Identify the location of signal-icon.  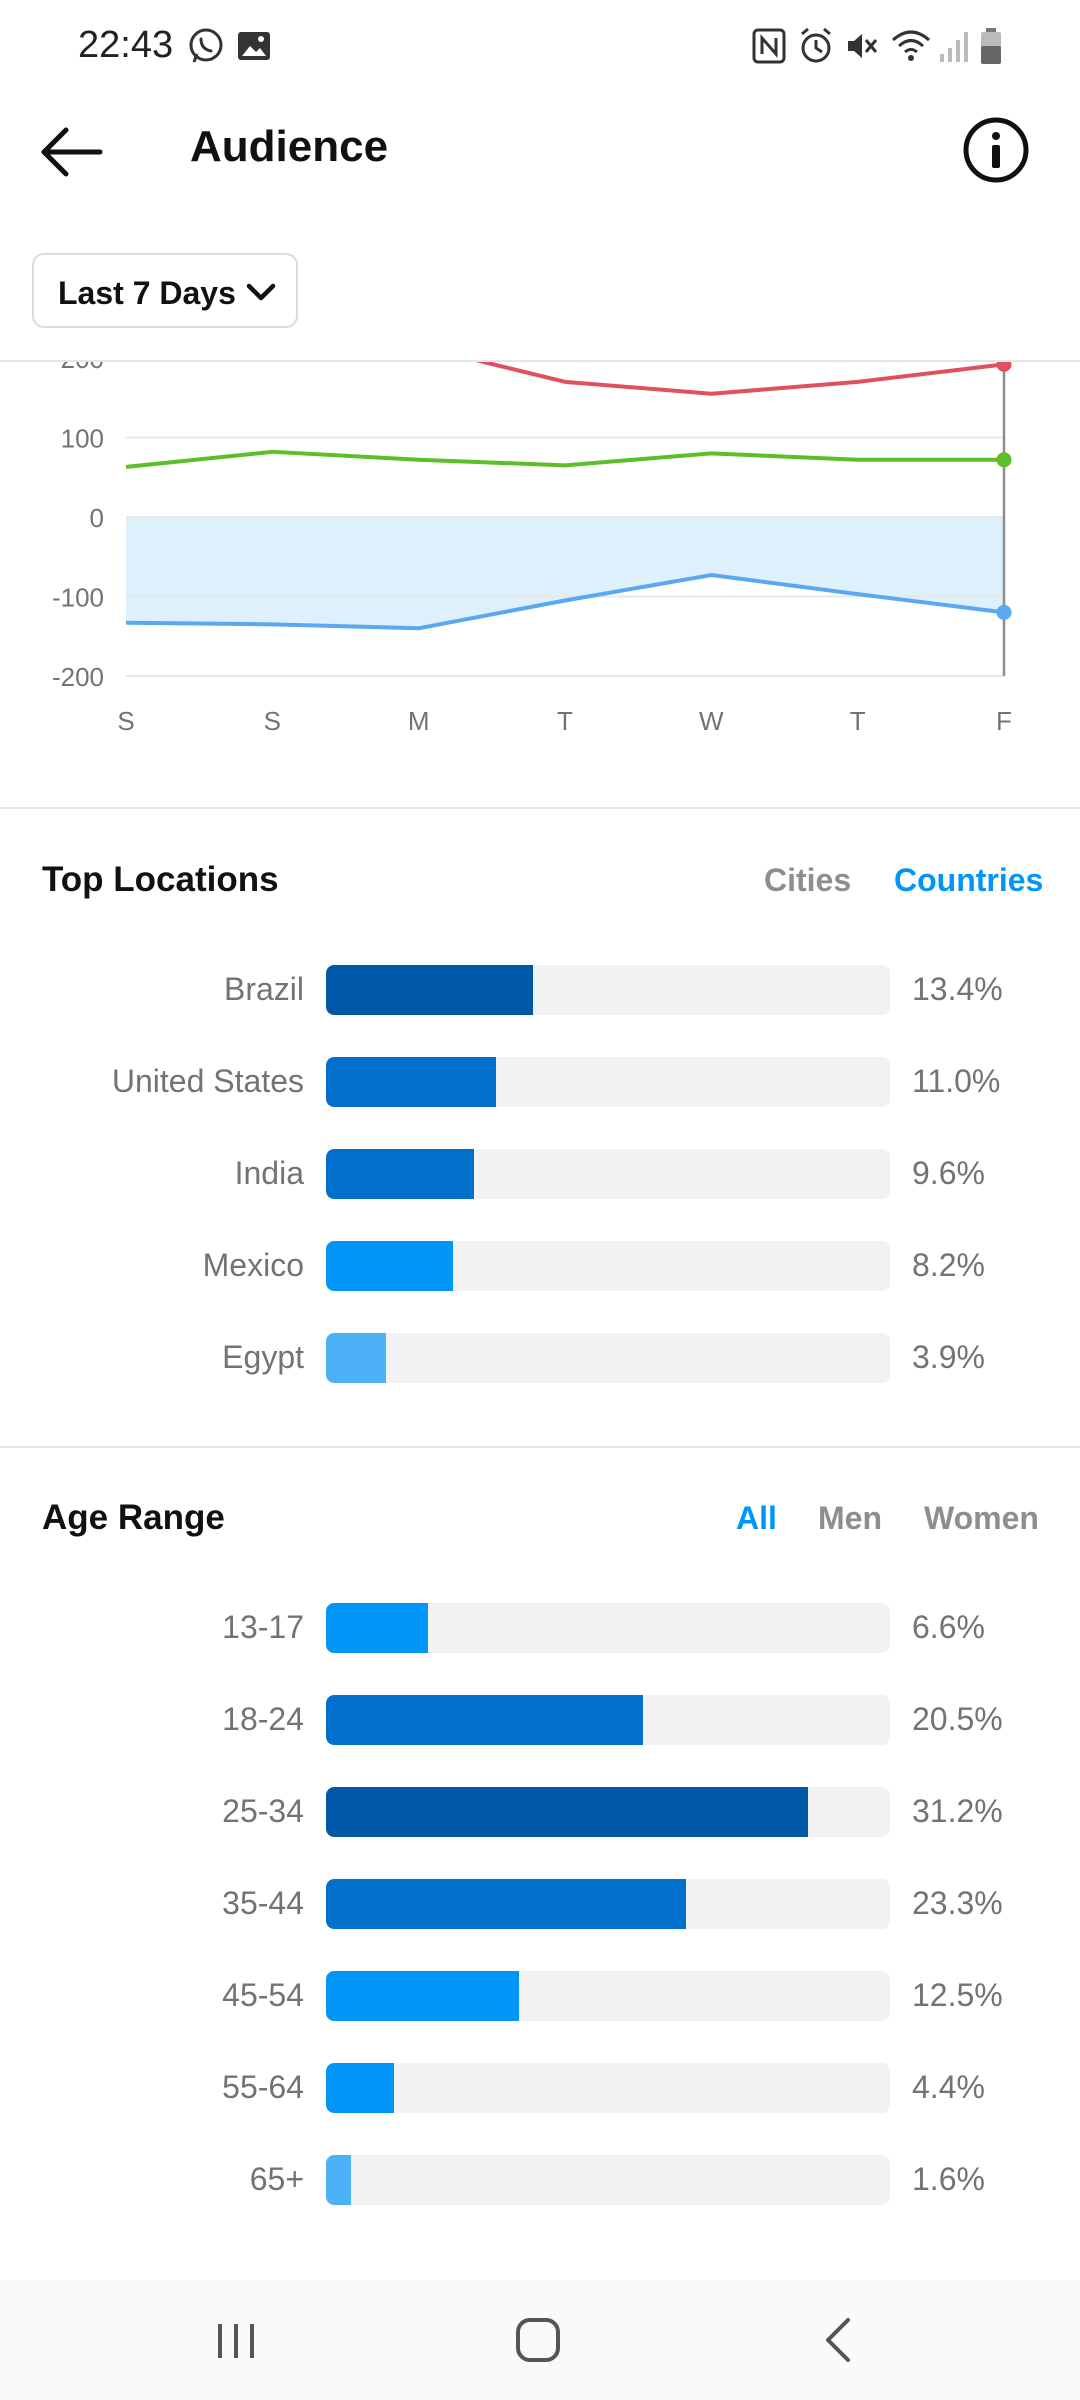
(954, 47).